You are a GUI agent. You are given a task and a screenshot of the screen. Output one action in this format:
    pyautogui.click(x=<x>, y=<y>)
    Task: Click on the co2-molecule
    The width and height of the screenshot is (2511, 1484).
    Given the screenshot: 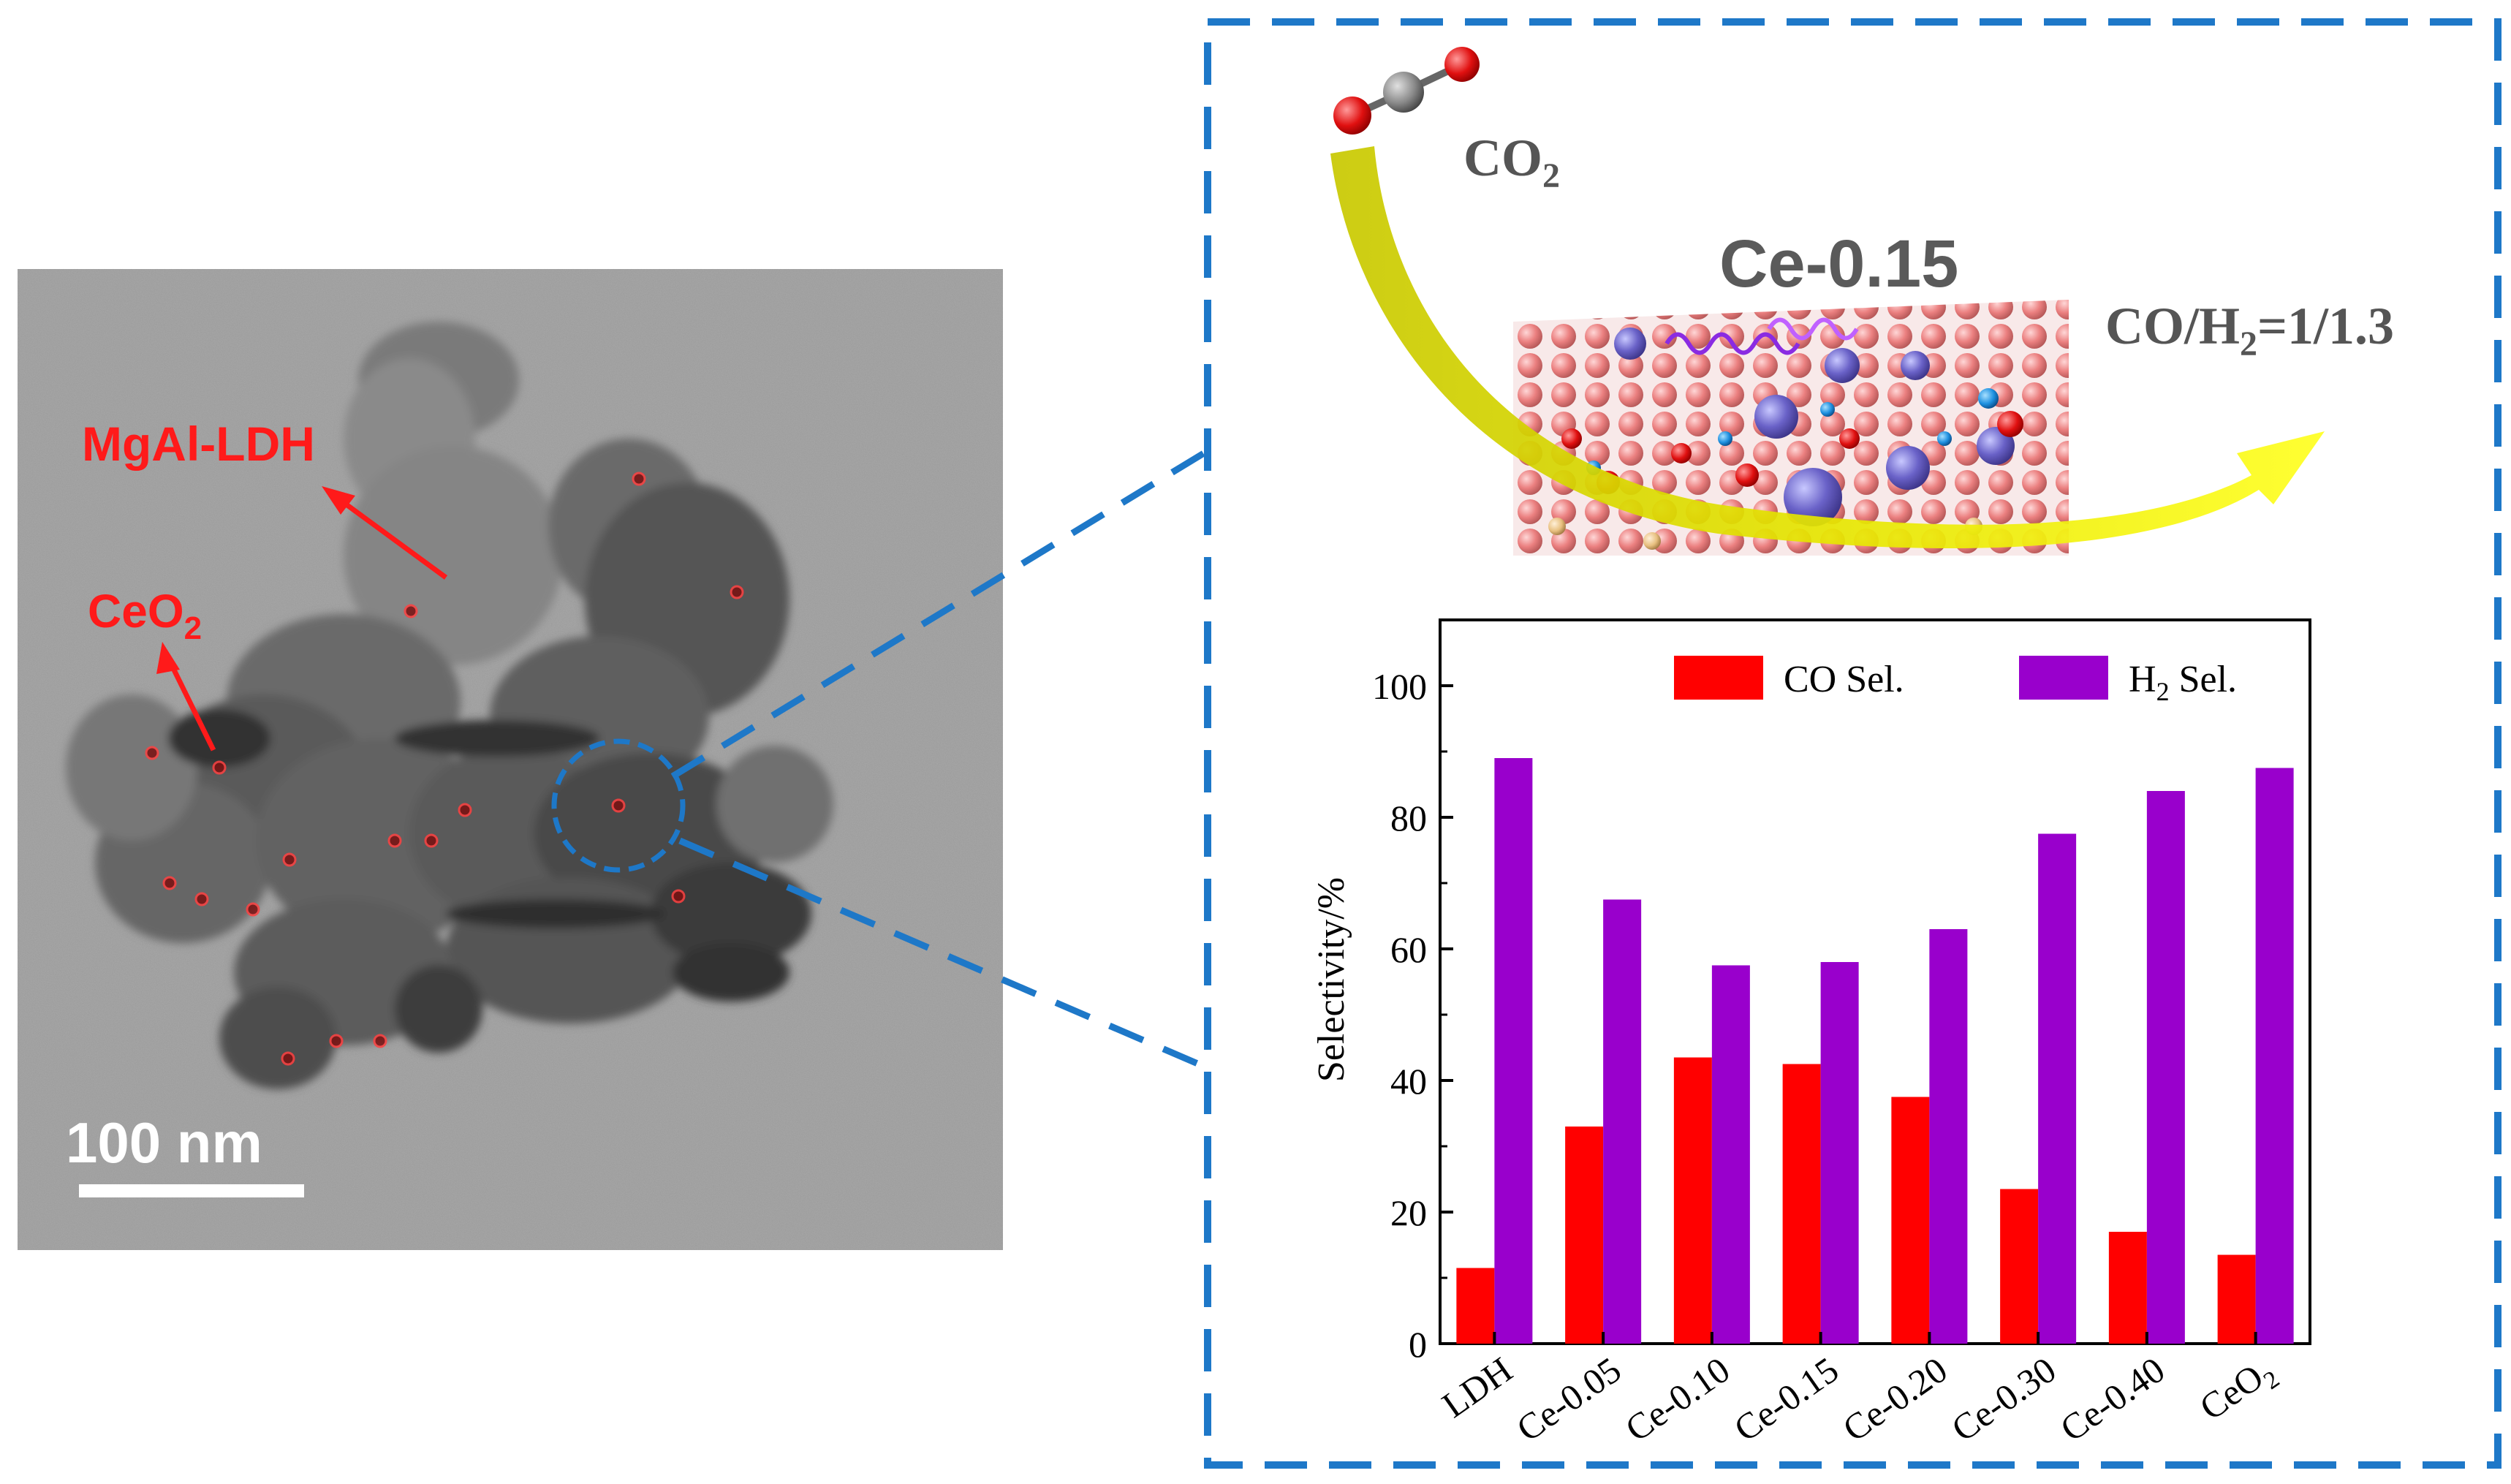 What is the action you would take?
    pyautogui.click(x=1406, y=91)
    